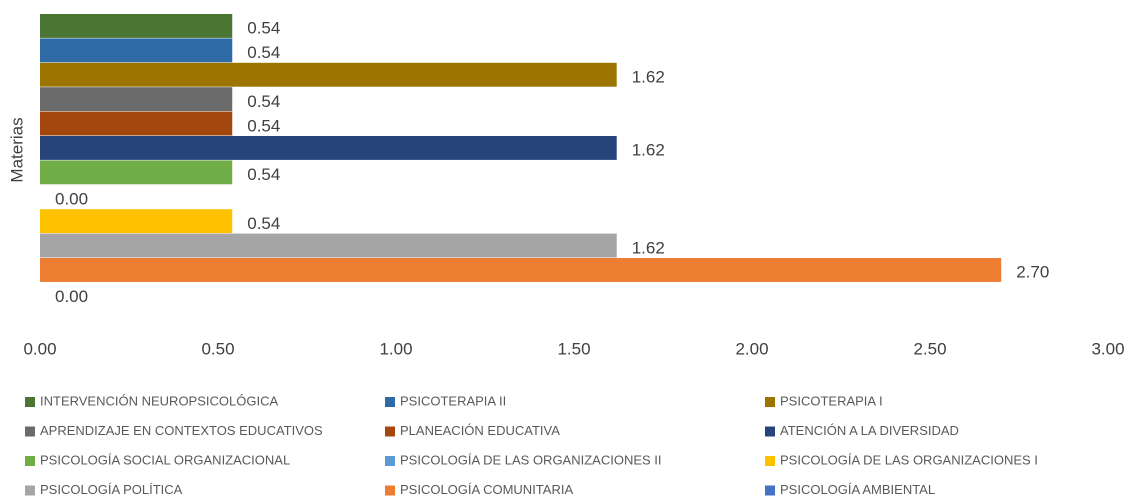 The image size is (1132, 502). What do you see at coordinates (573, 348) in the screenshot?
I see `x-tick-label: 1.50` at bounding box center [573, 348].